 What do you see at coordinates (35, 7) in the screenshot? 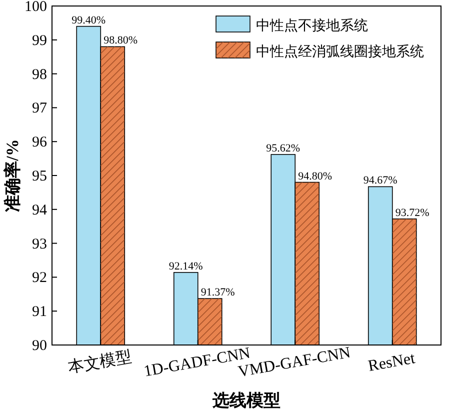
I see `y-tick-label: 100` at bounding box center [35, 7].